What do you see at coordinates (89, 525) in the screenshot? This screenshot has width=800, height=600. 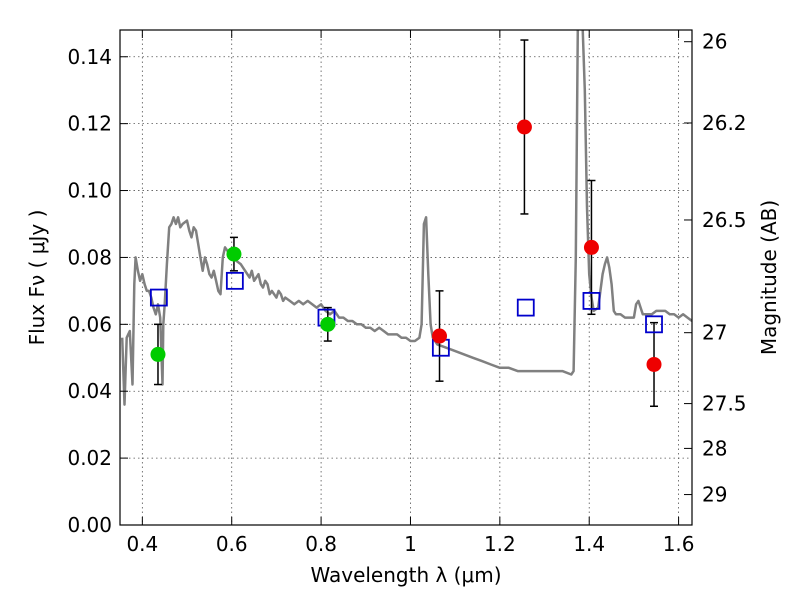 I see `y-tick-label: 0.00` at bounding box center [89, 525].